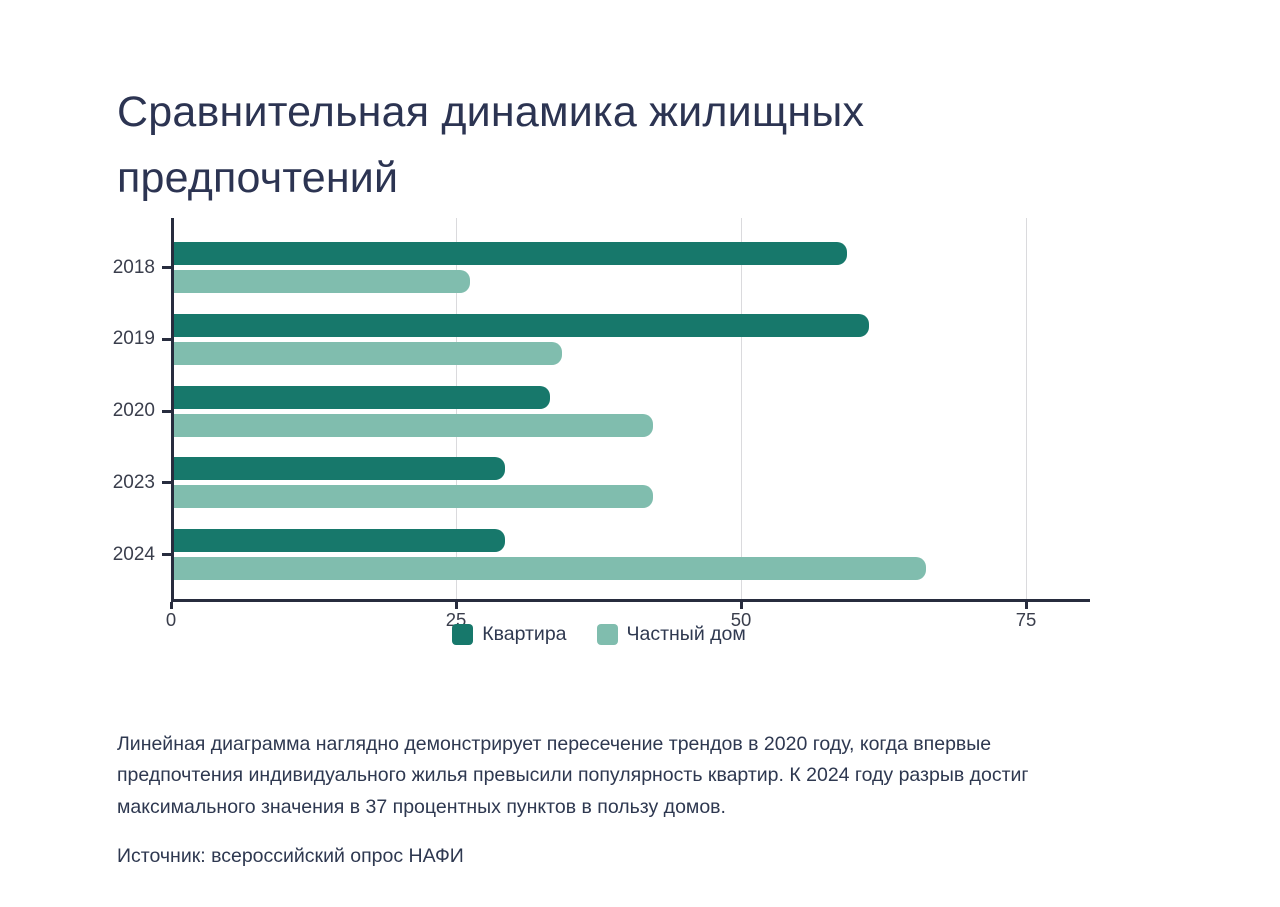  I want to click on y-axis-label-2020: 2020, so click(133, 410).